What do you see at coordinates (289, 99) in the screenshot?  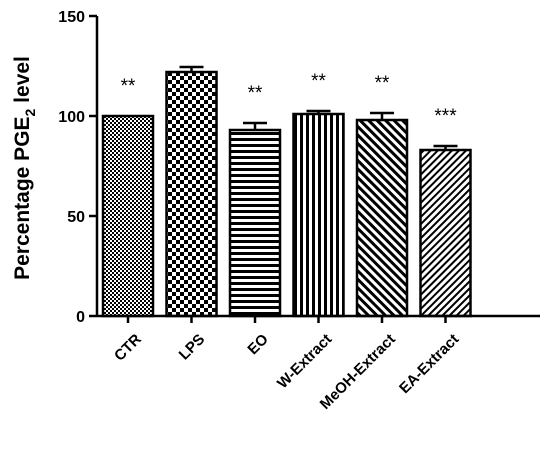 I see `significance-layer: ** **** *****` at bounding box center [289, 99].